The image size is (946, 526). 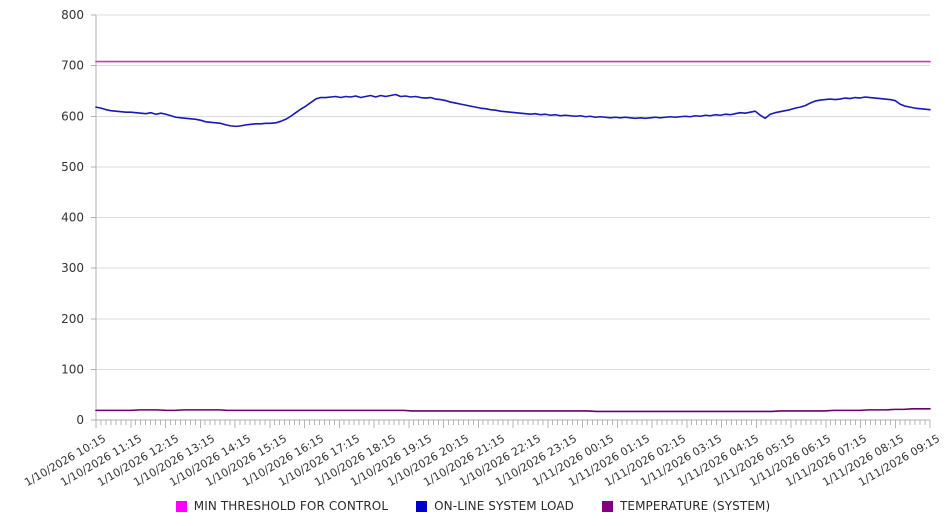 I want to click on y-axis-tick-labels: 0 100 200 300 400 500 600 700 800, so click(x=78, y=217).